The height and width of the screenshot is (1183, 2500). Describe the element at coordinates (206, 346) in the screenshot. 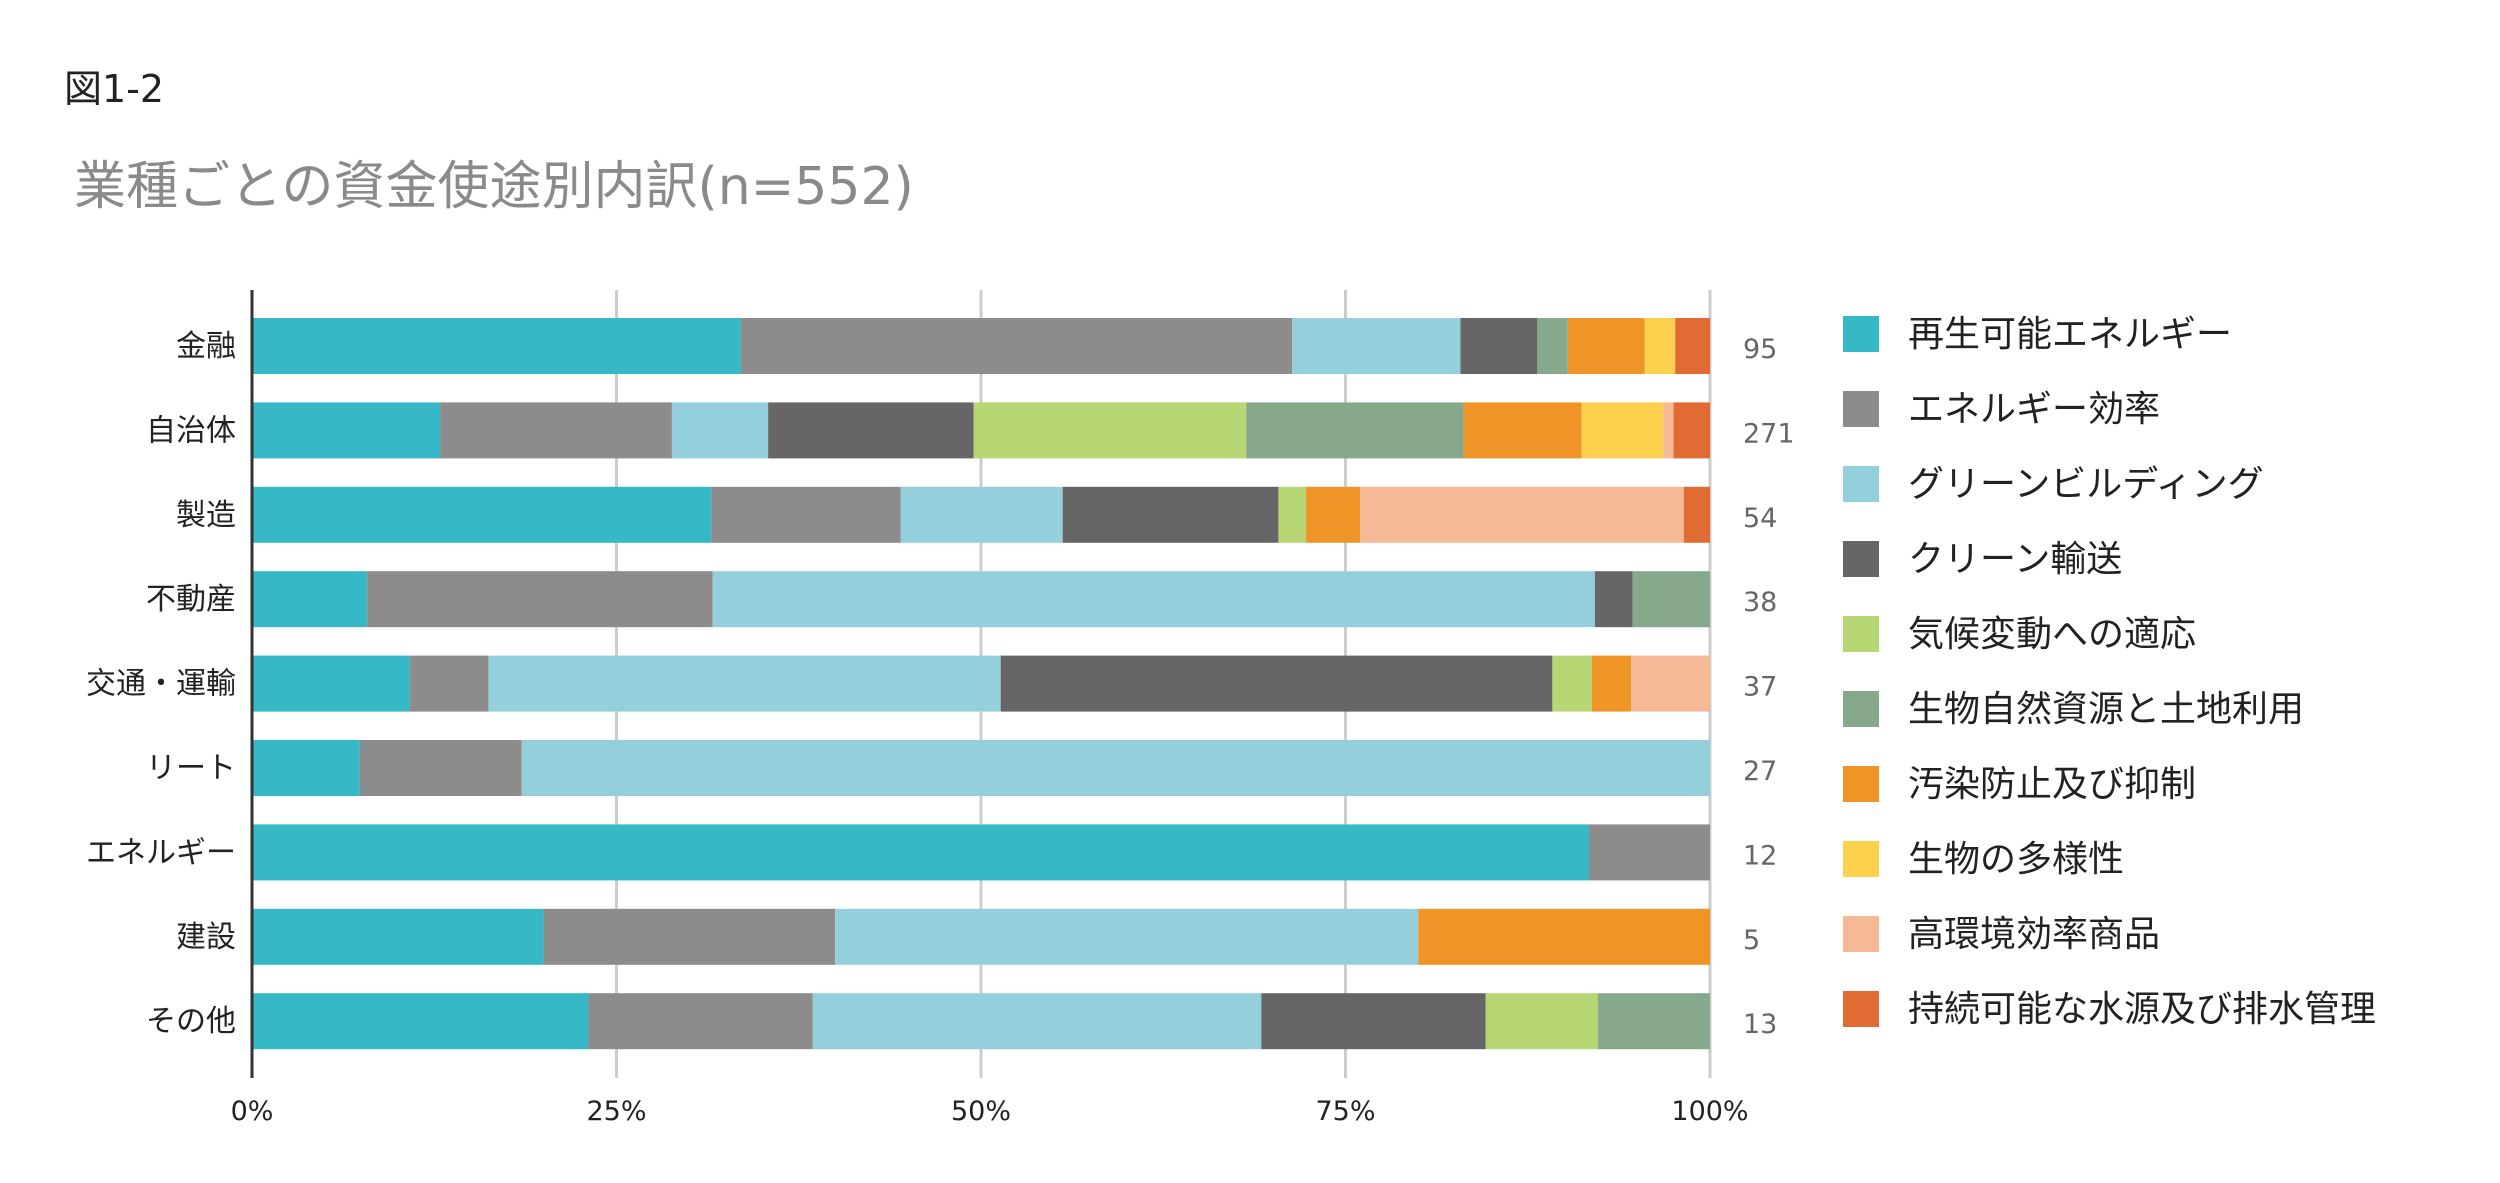

I see `category-label: 金融` at that location.